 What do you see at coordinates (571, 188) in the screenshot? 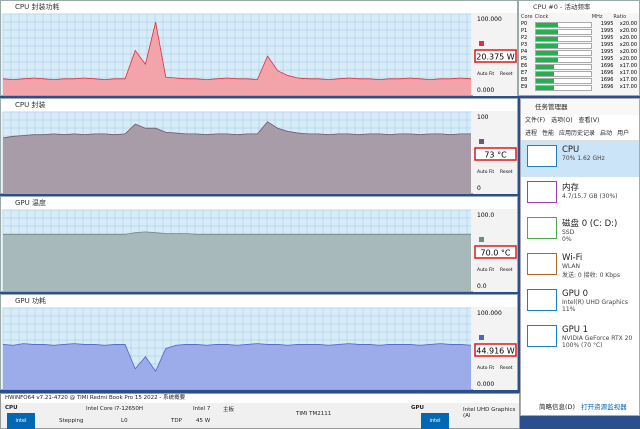
I see `item-name: 内存` at bounding box center [571, 188].